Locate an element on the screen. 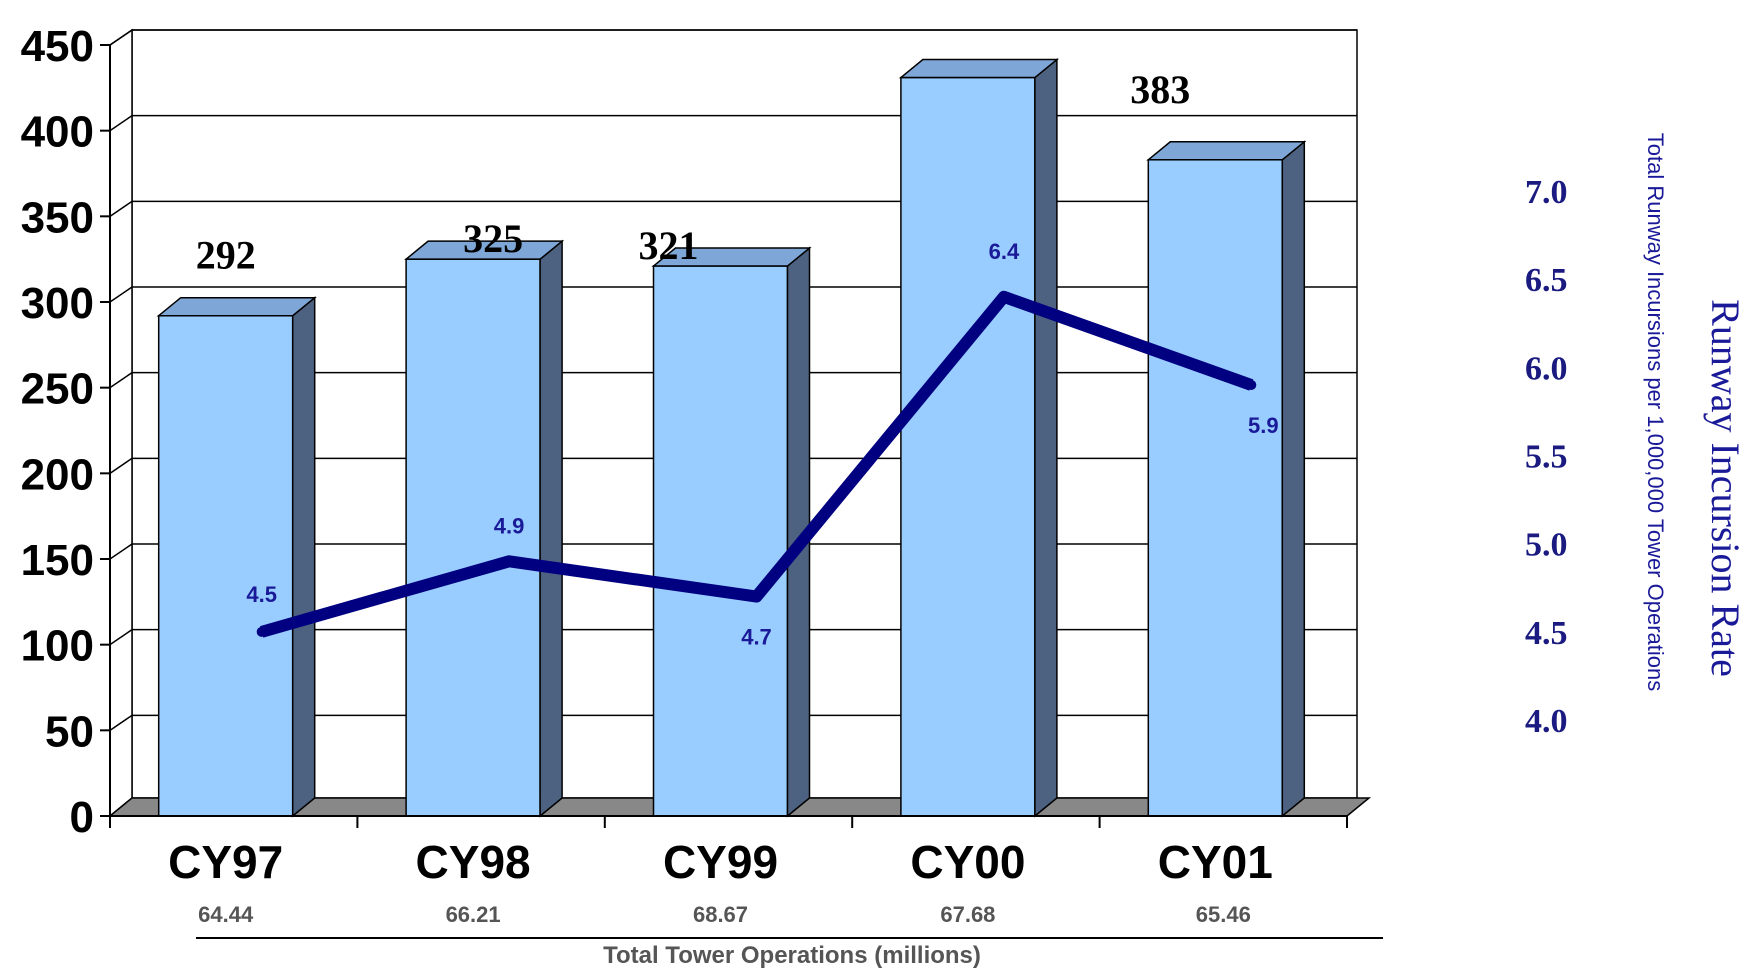  bar-cy00 is located at coordinates (979, 437).